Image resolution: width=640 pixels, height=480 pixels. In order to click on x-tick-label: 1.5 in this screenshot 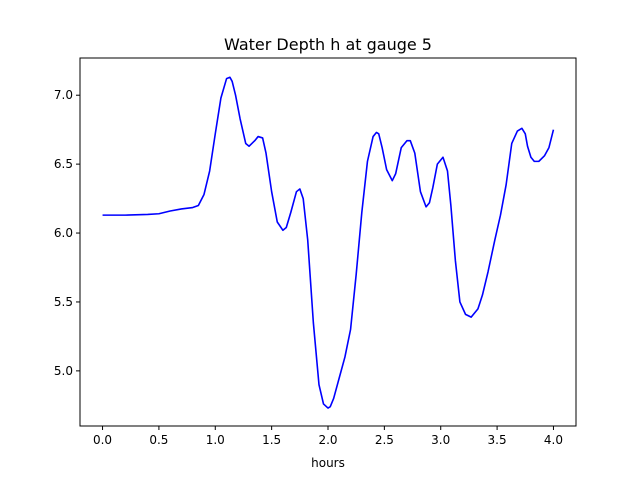, I will do `click(271, 440)`.